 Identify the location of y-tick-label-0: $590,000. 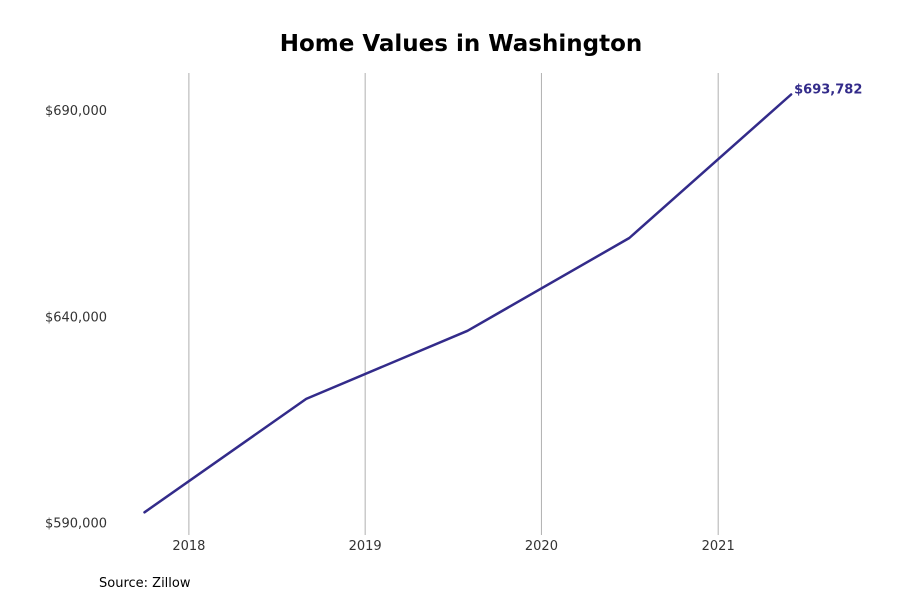
(76, 524).